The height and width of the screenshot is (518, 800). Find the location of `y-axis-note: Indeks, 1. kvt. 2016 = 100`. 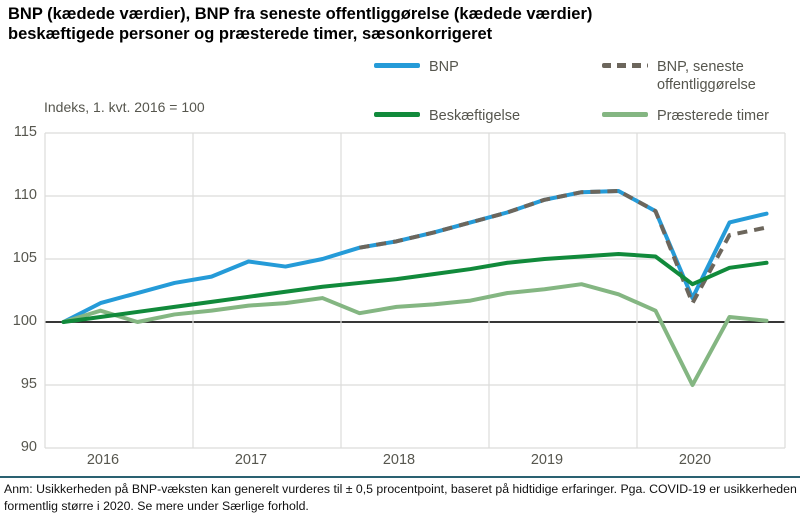

y-axis-note: Indeks, 1. kvt. 2016 = 100 is located at coordinates (124, 107).